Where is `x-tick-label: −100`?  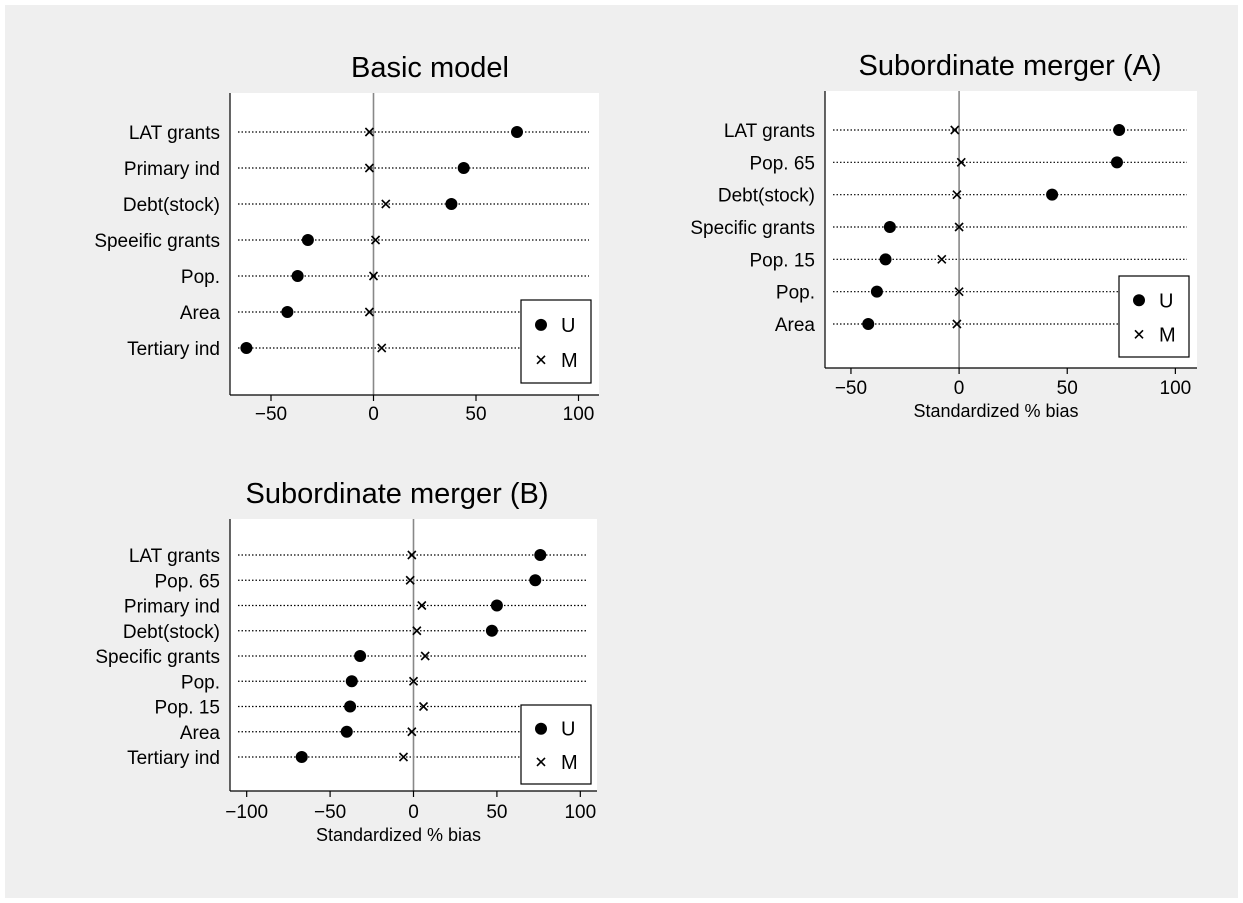 x-tick-label: −100 is located at coordinates (246, 812).